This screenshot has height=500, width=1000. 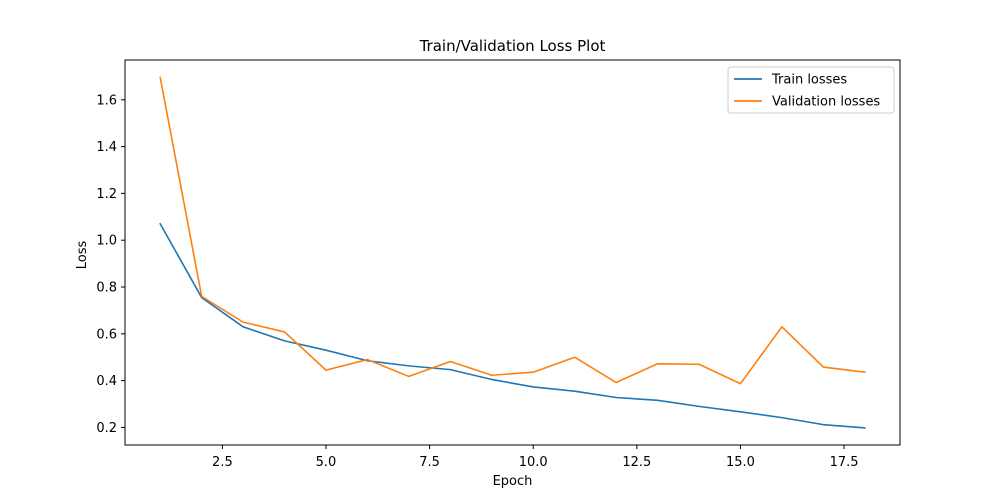 What do you see at coordinates (512, 46) in the screenshot?
I see `chart-title: Train/Validation Loss Plot` at bounding box center [512, 46].